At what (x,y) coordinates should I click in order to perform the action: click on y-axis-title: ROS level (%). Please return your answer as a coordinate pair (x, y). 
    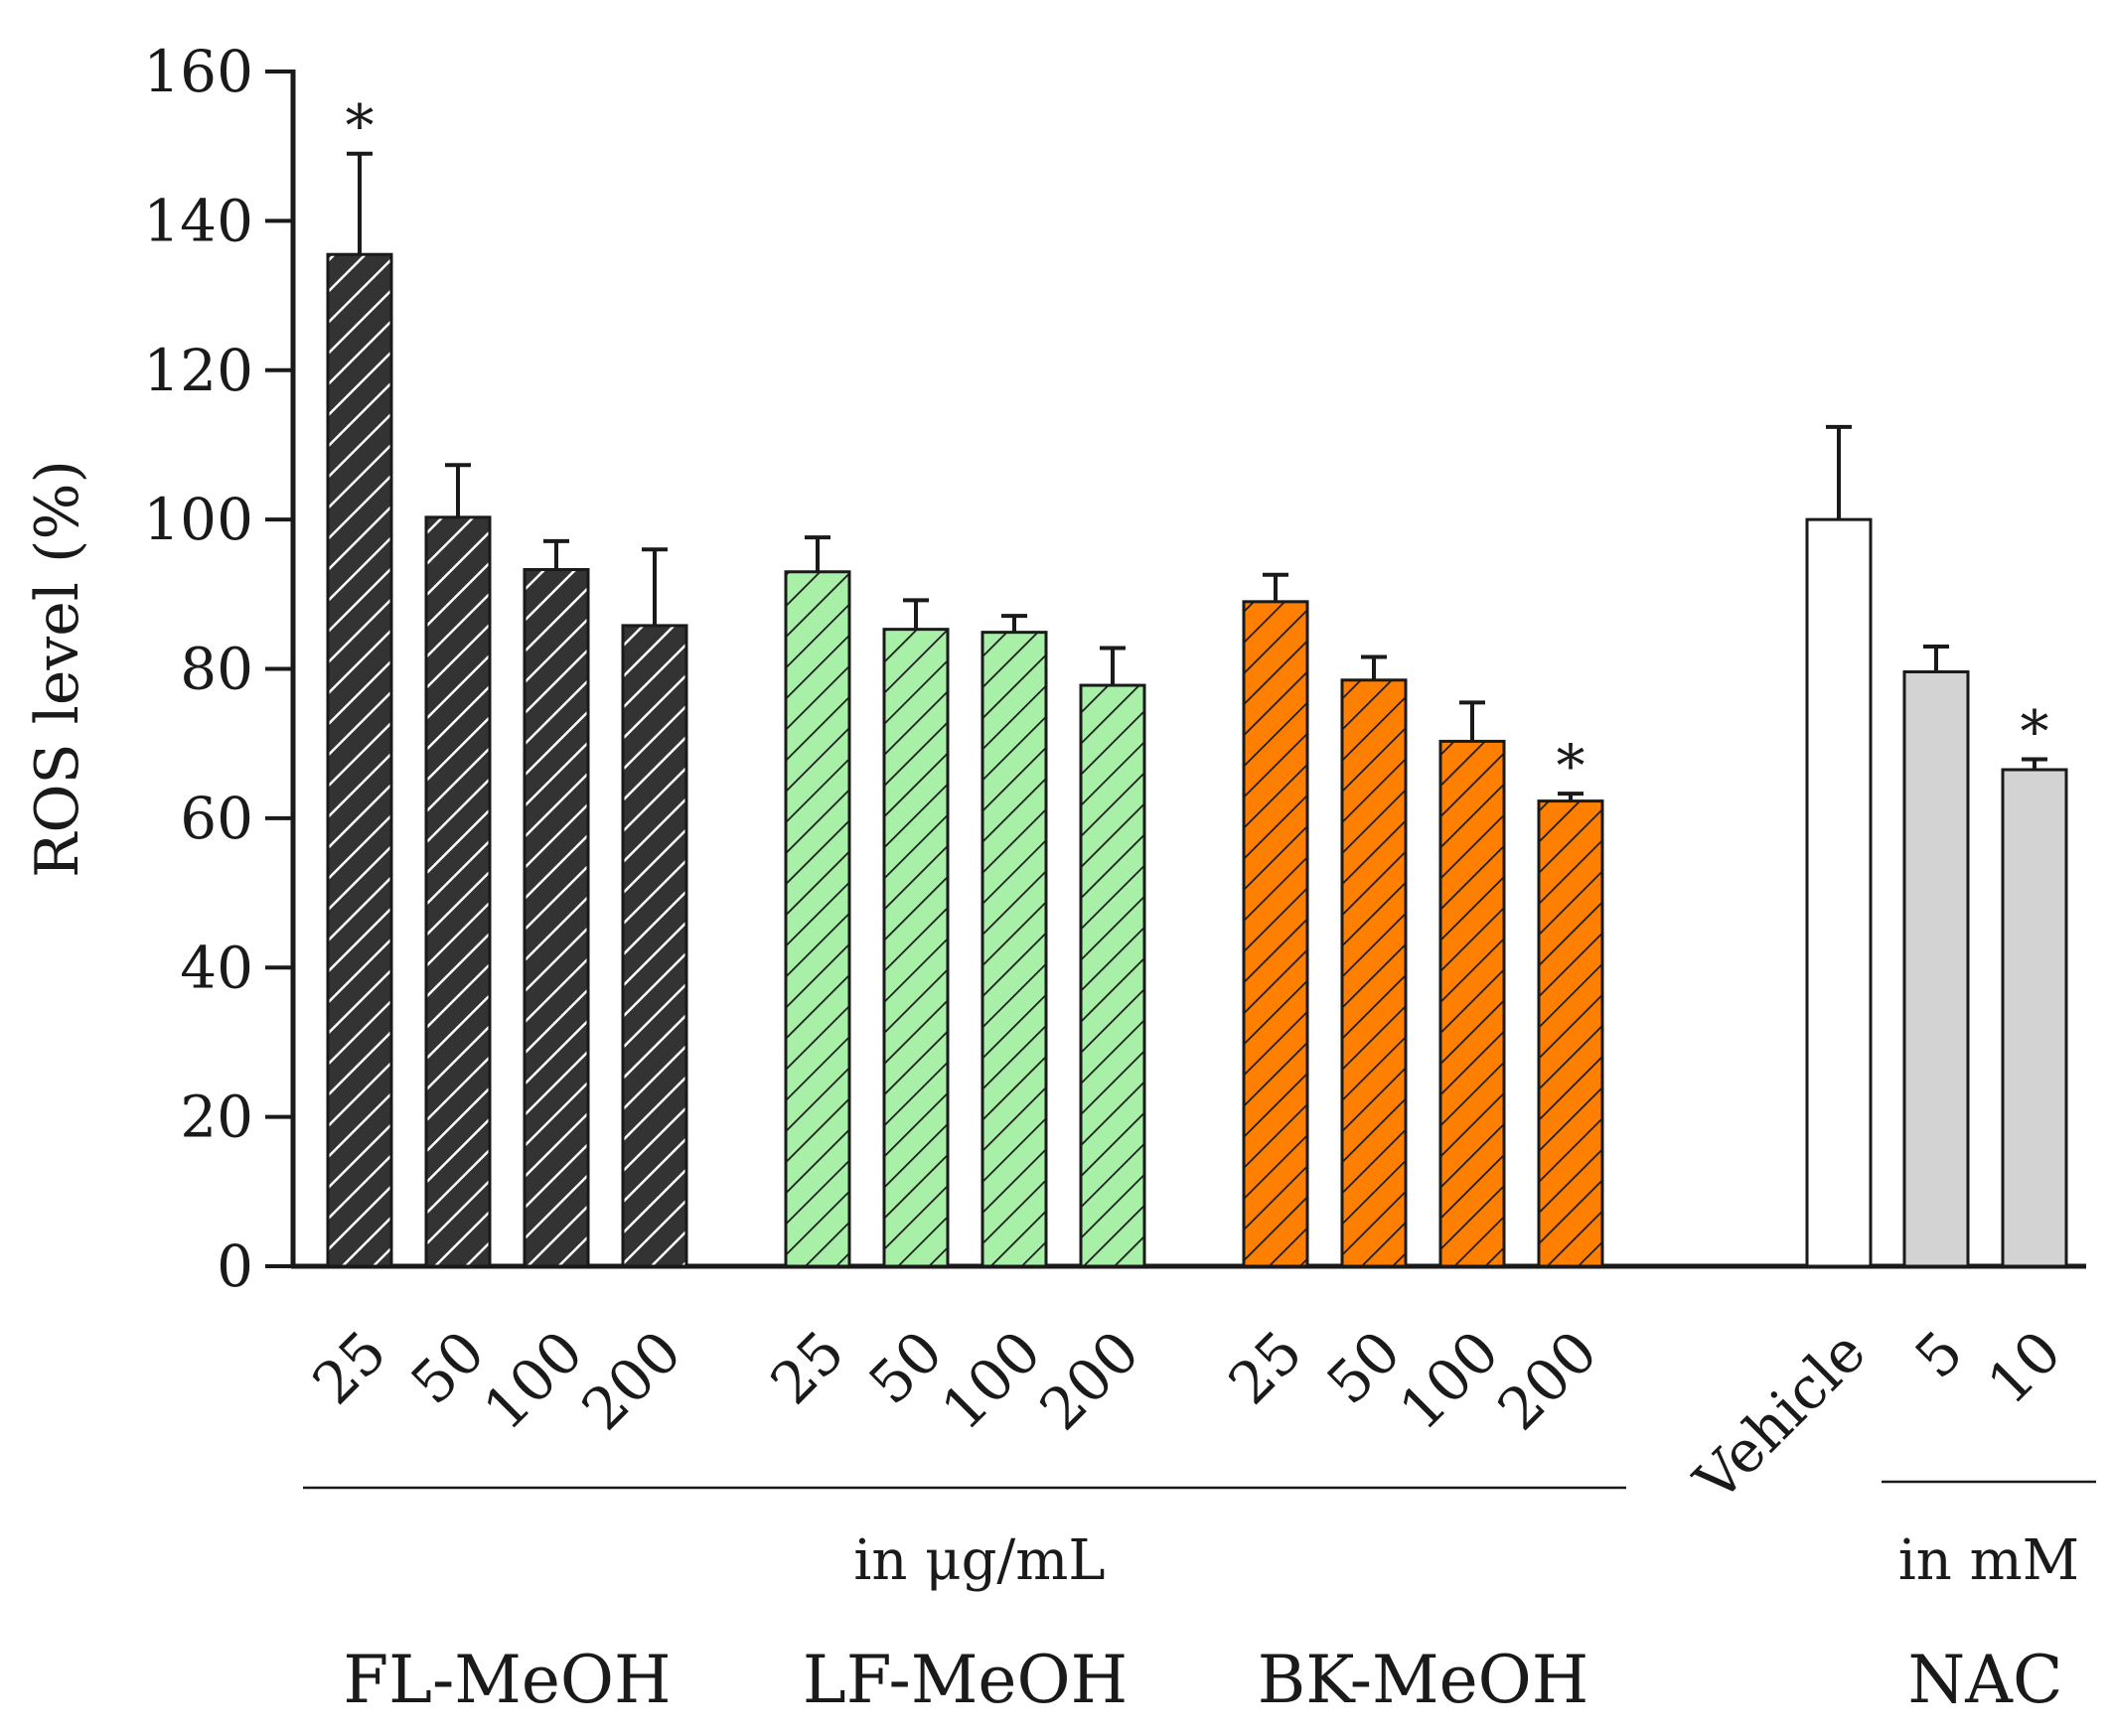
    Looking at the image, I should click on (57, 669).